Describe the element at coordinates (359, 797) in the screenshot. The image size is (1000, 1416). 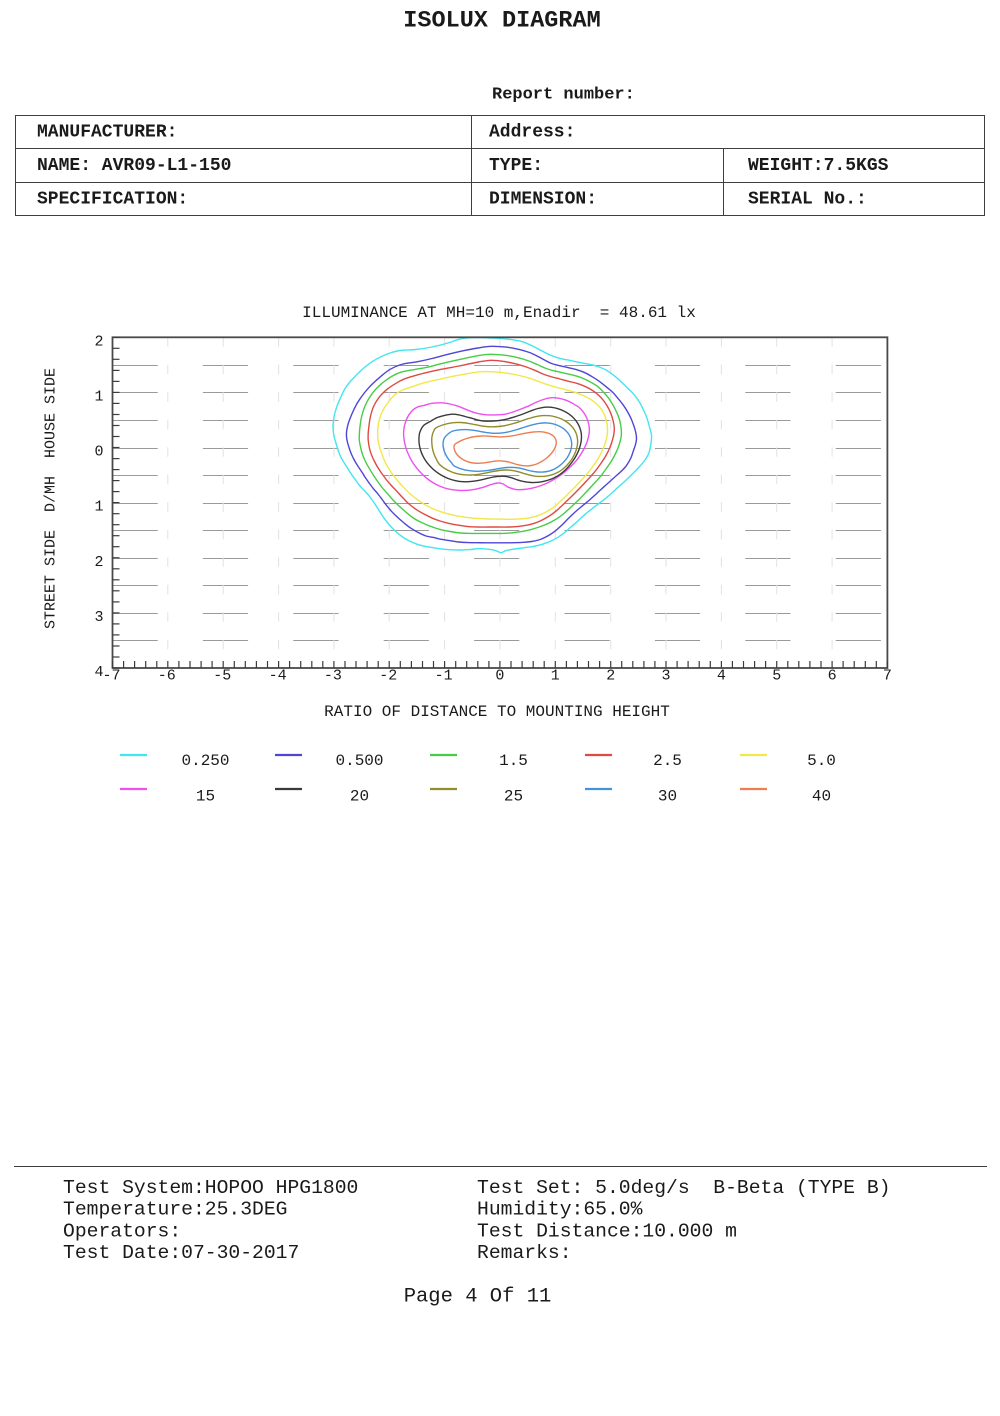
I see `svg-text: 20` at that location.